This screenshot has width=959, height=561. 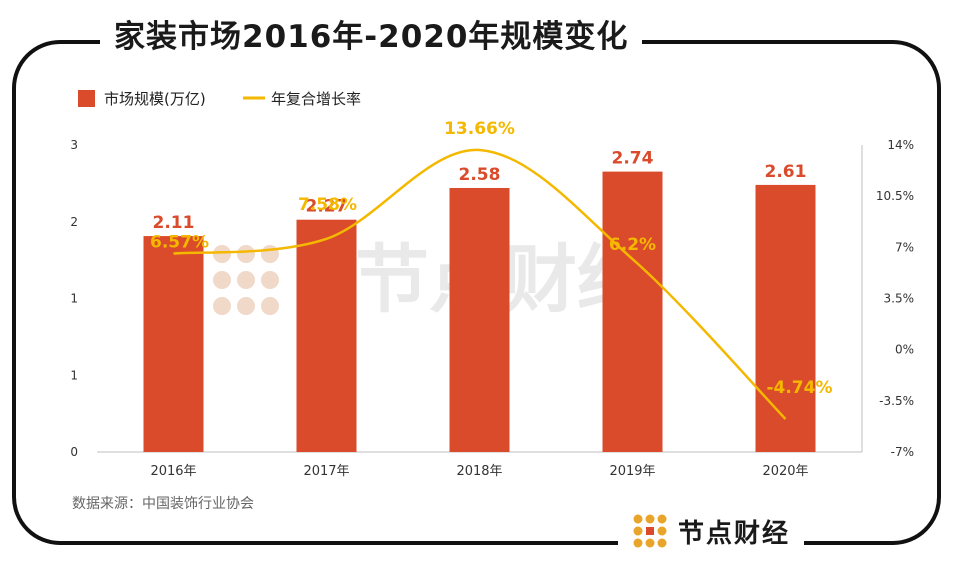 What do you see at coordinates (902, 452) in the screenshot?
I see `right-tick-label: -7%` at bounding box center [902, 452].